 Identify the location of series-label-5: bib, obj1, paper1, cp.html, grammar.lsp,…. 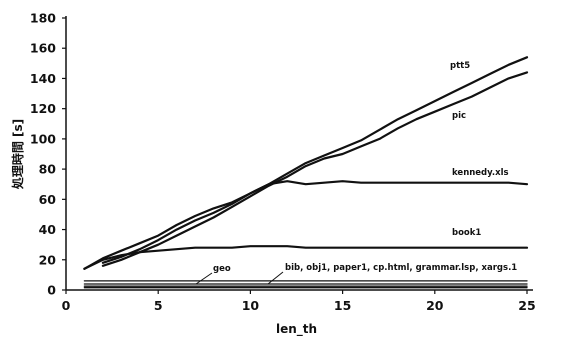
(401, 268).